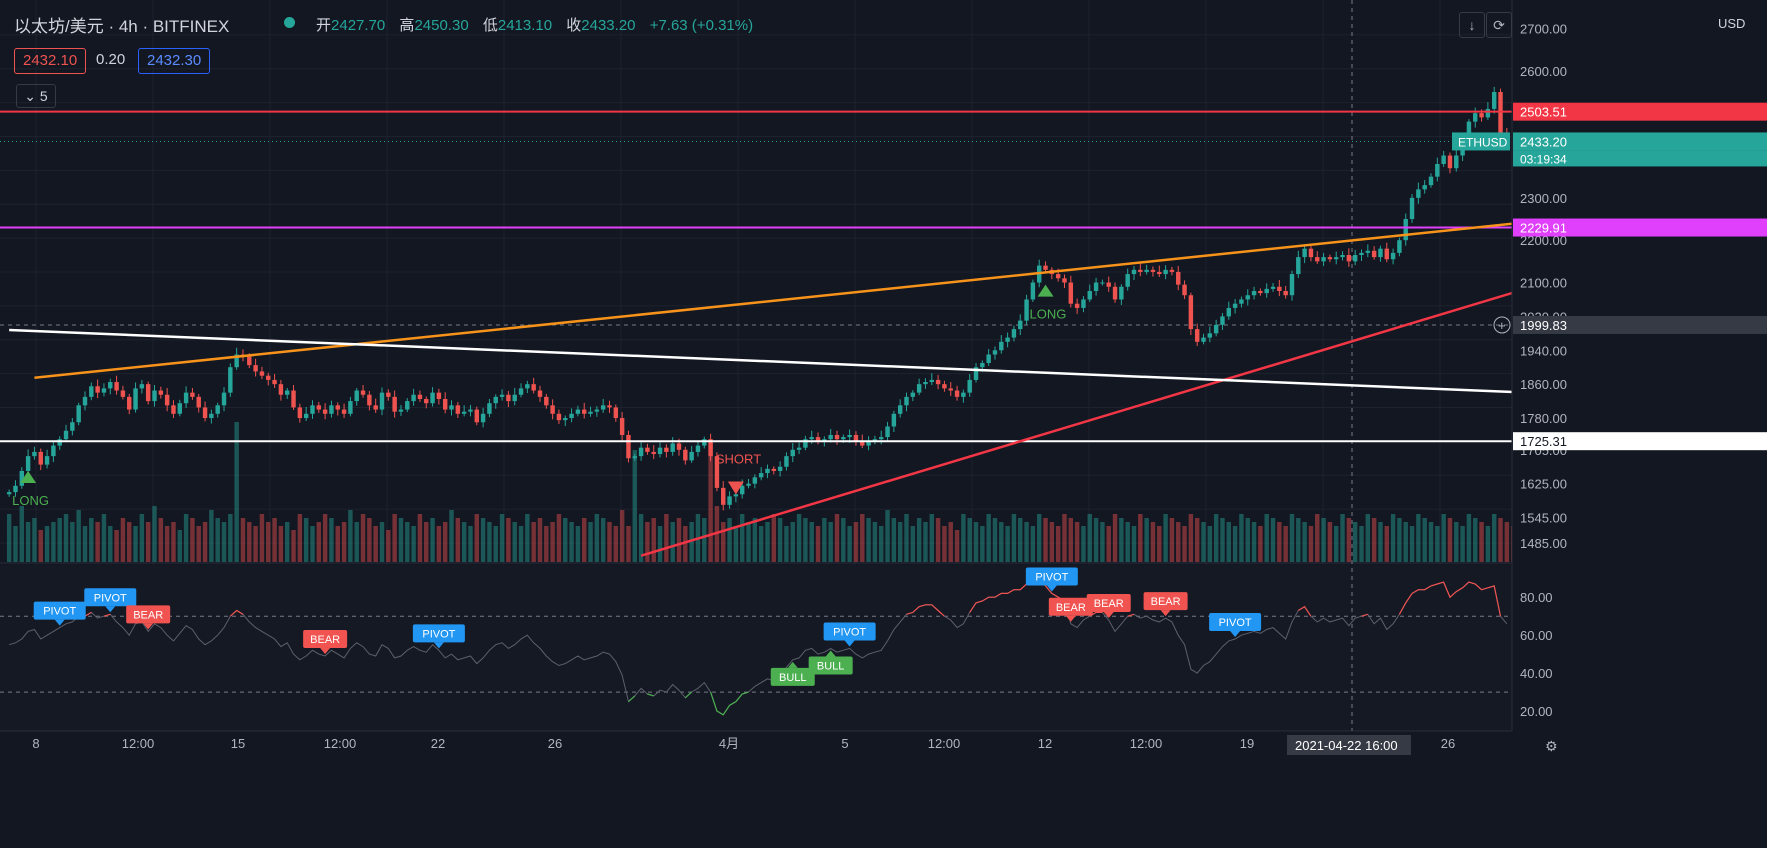 The image size is (1767, 848). I want to click on market-status-icon, so click(289, 22).